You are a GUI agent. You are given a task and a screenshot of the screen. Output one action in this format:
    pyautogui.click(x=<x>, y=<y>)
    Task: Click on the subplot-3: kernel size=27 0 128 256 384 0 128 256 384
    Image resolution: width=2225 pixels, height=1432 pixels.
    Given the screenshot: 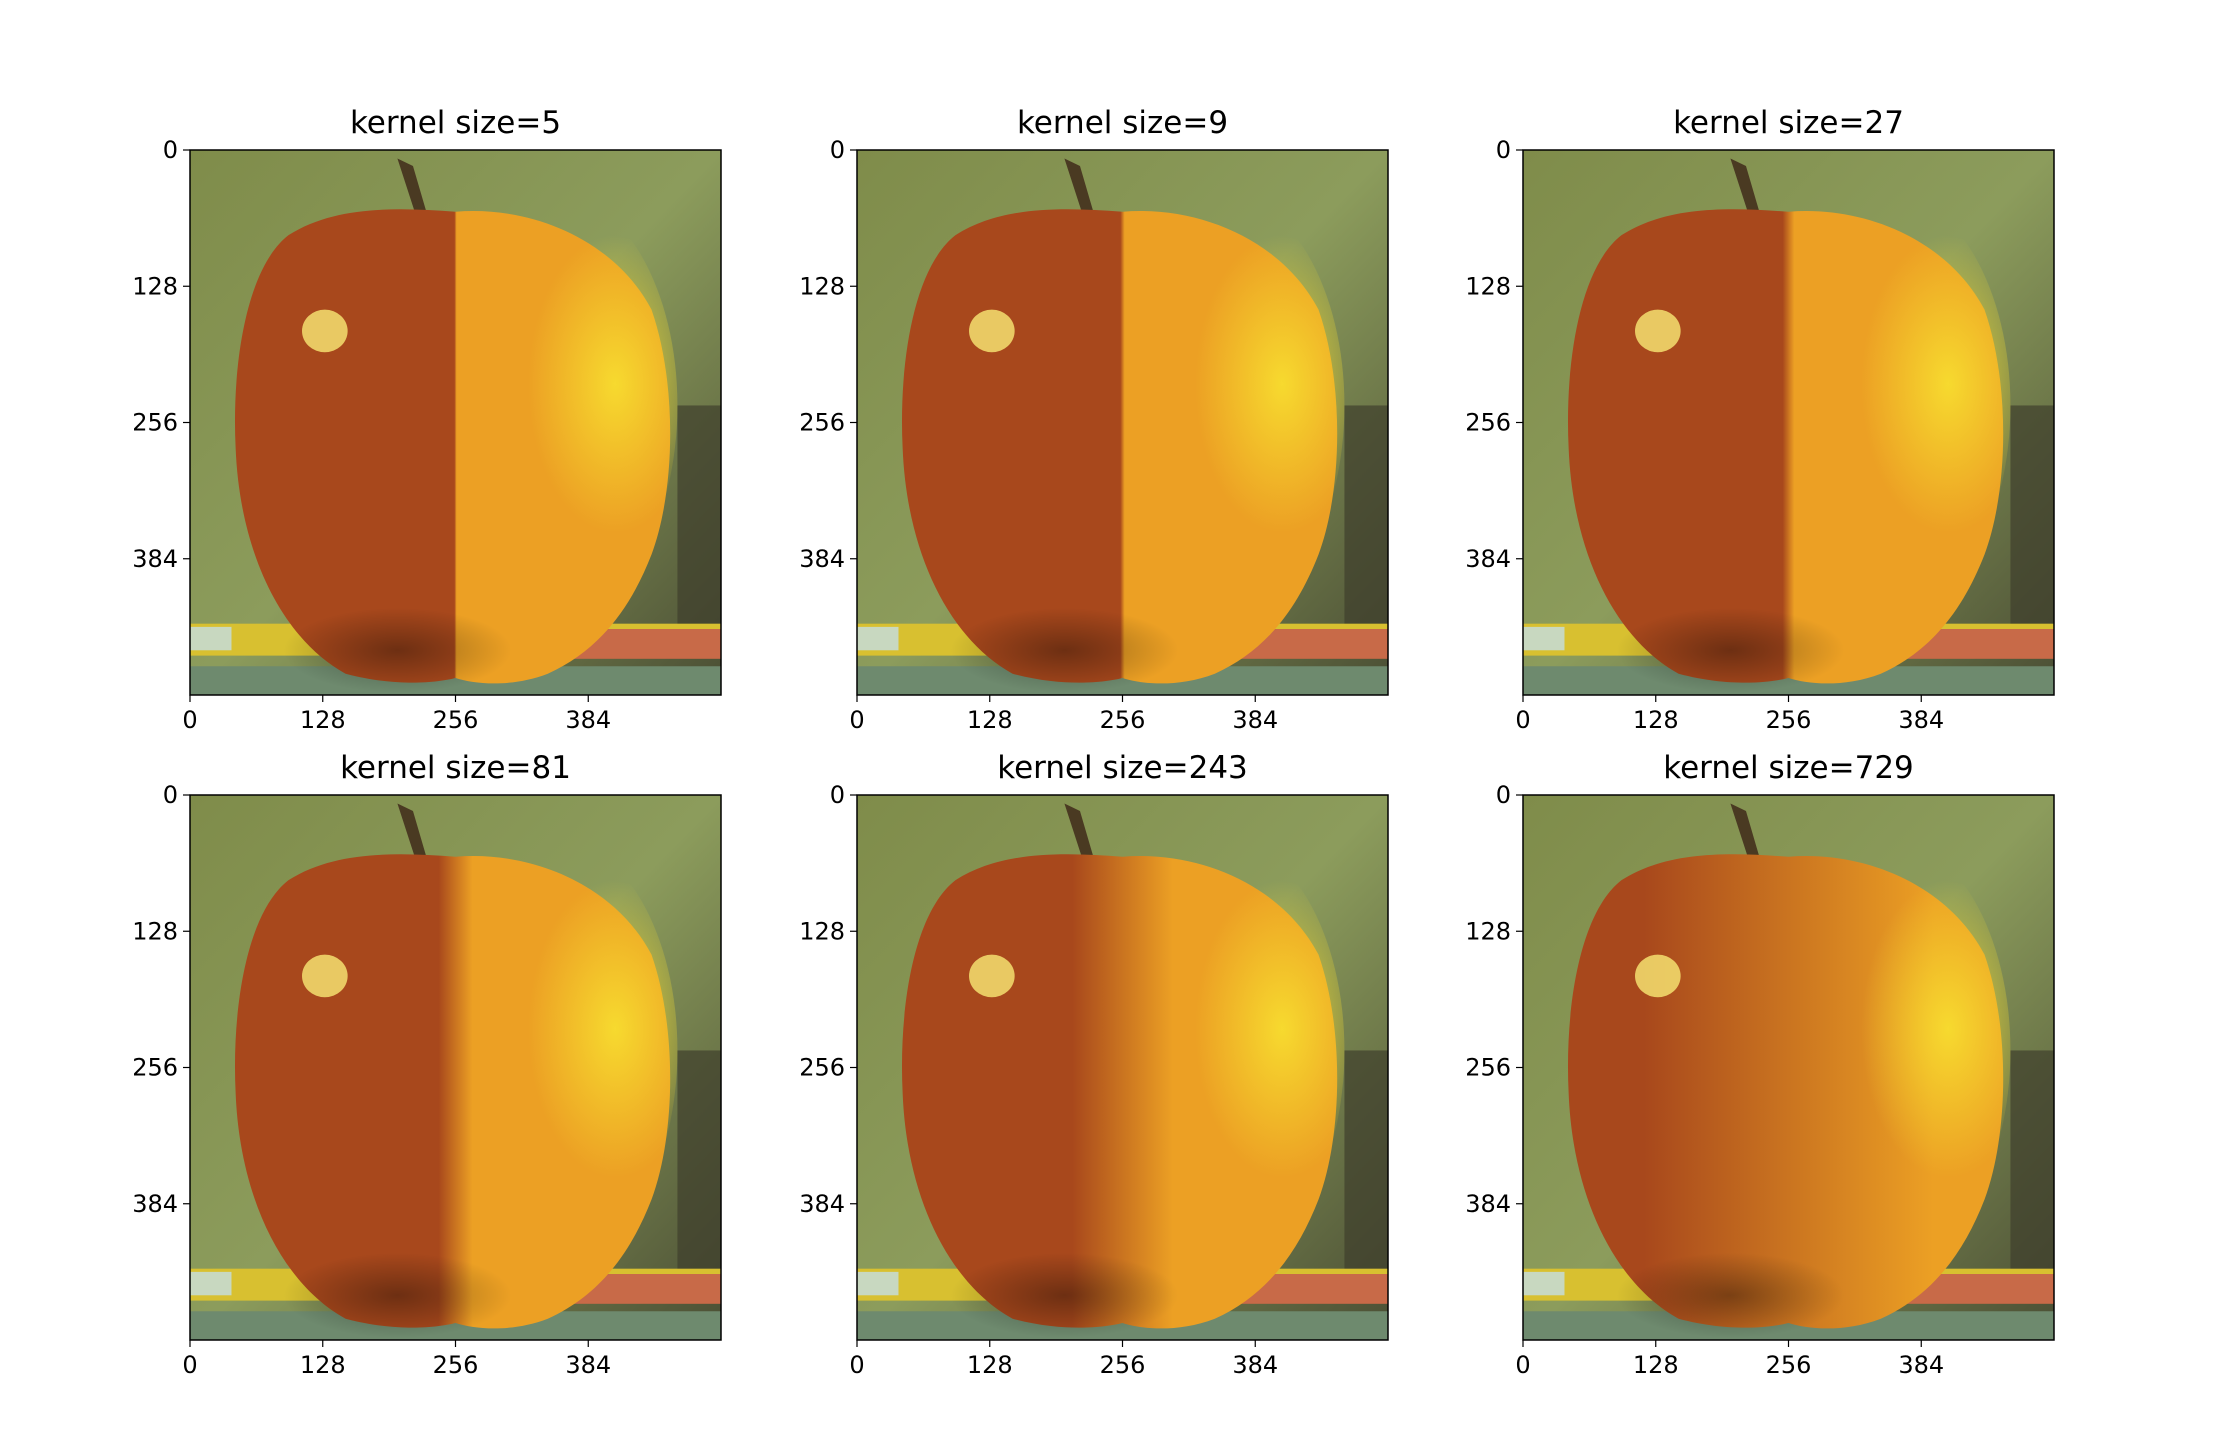 What is the action you would take?
    pyautogui.click(x=1760, y=419)
    